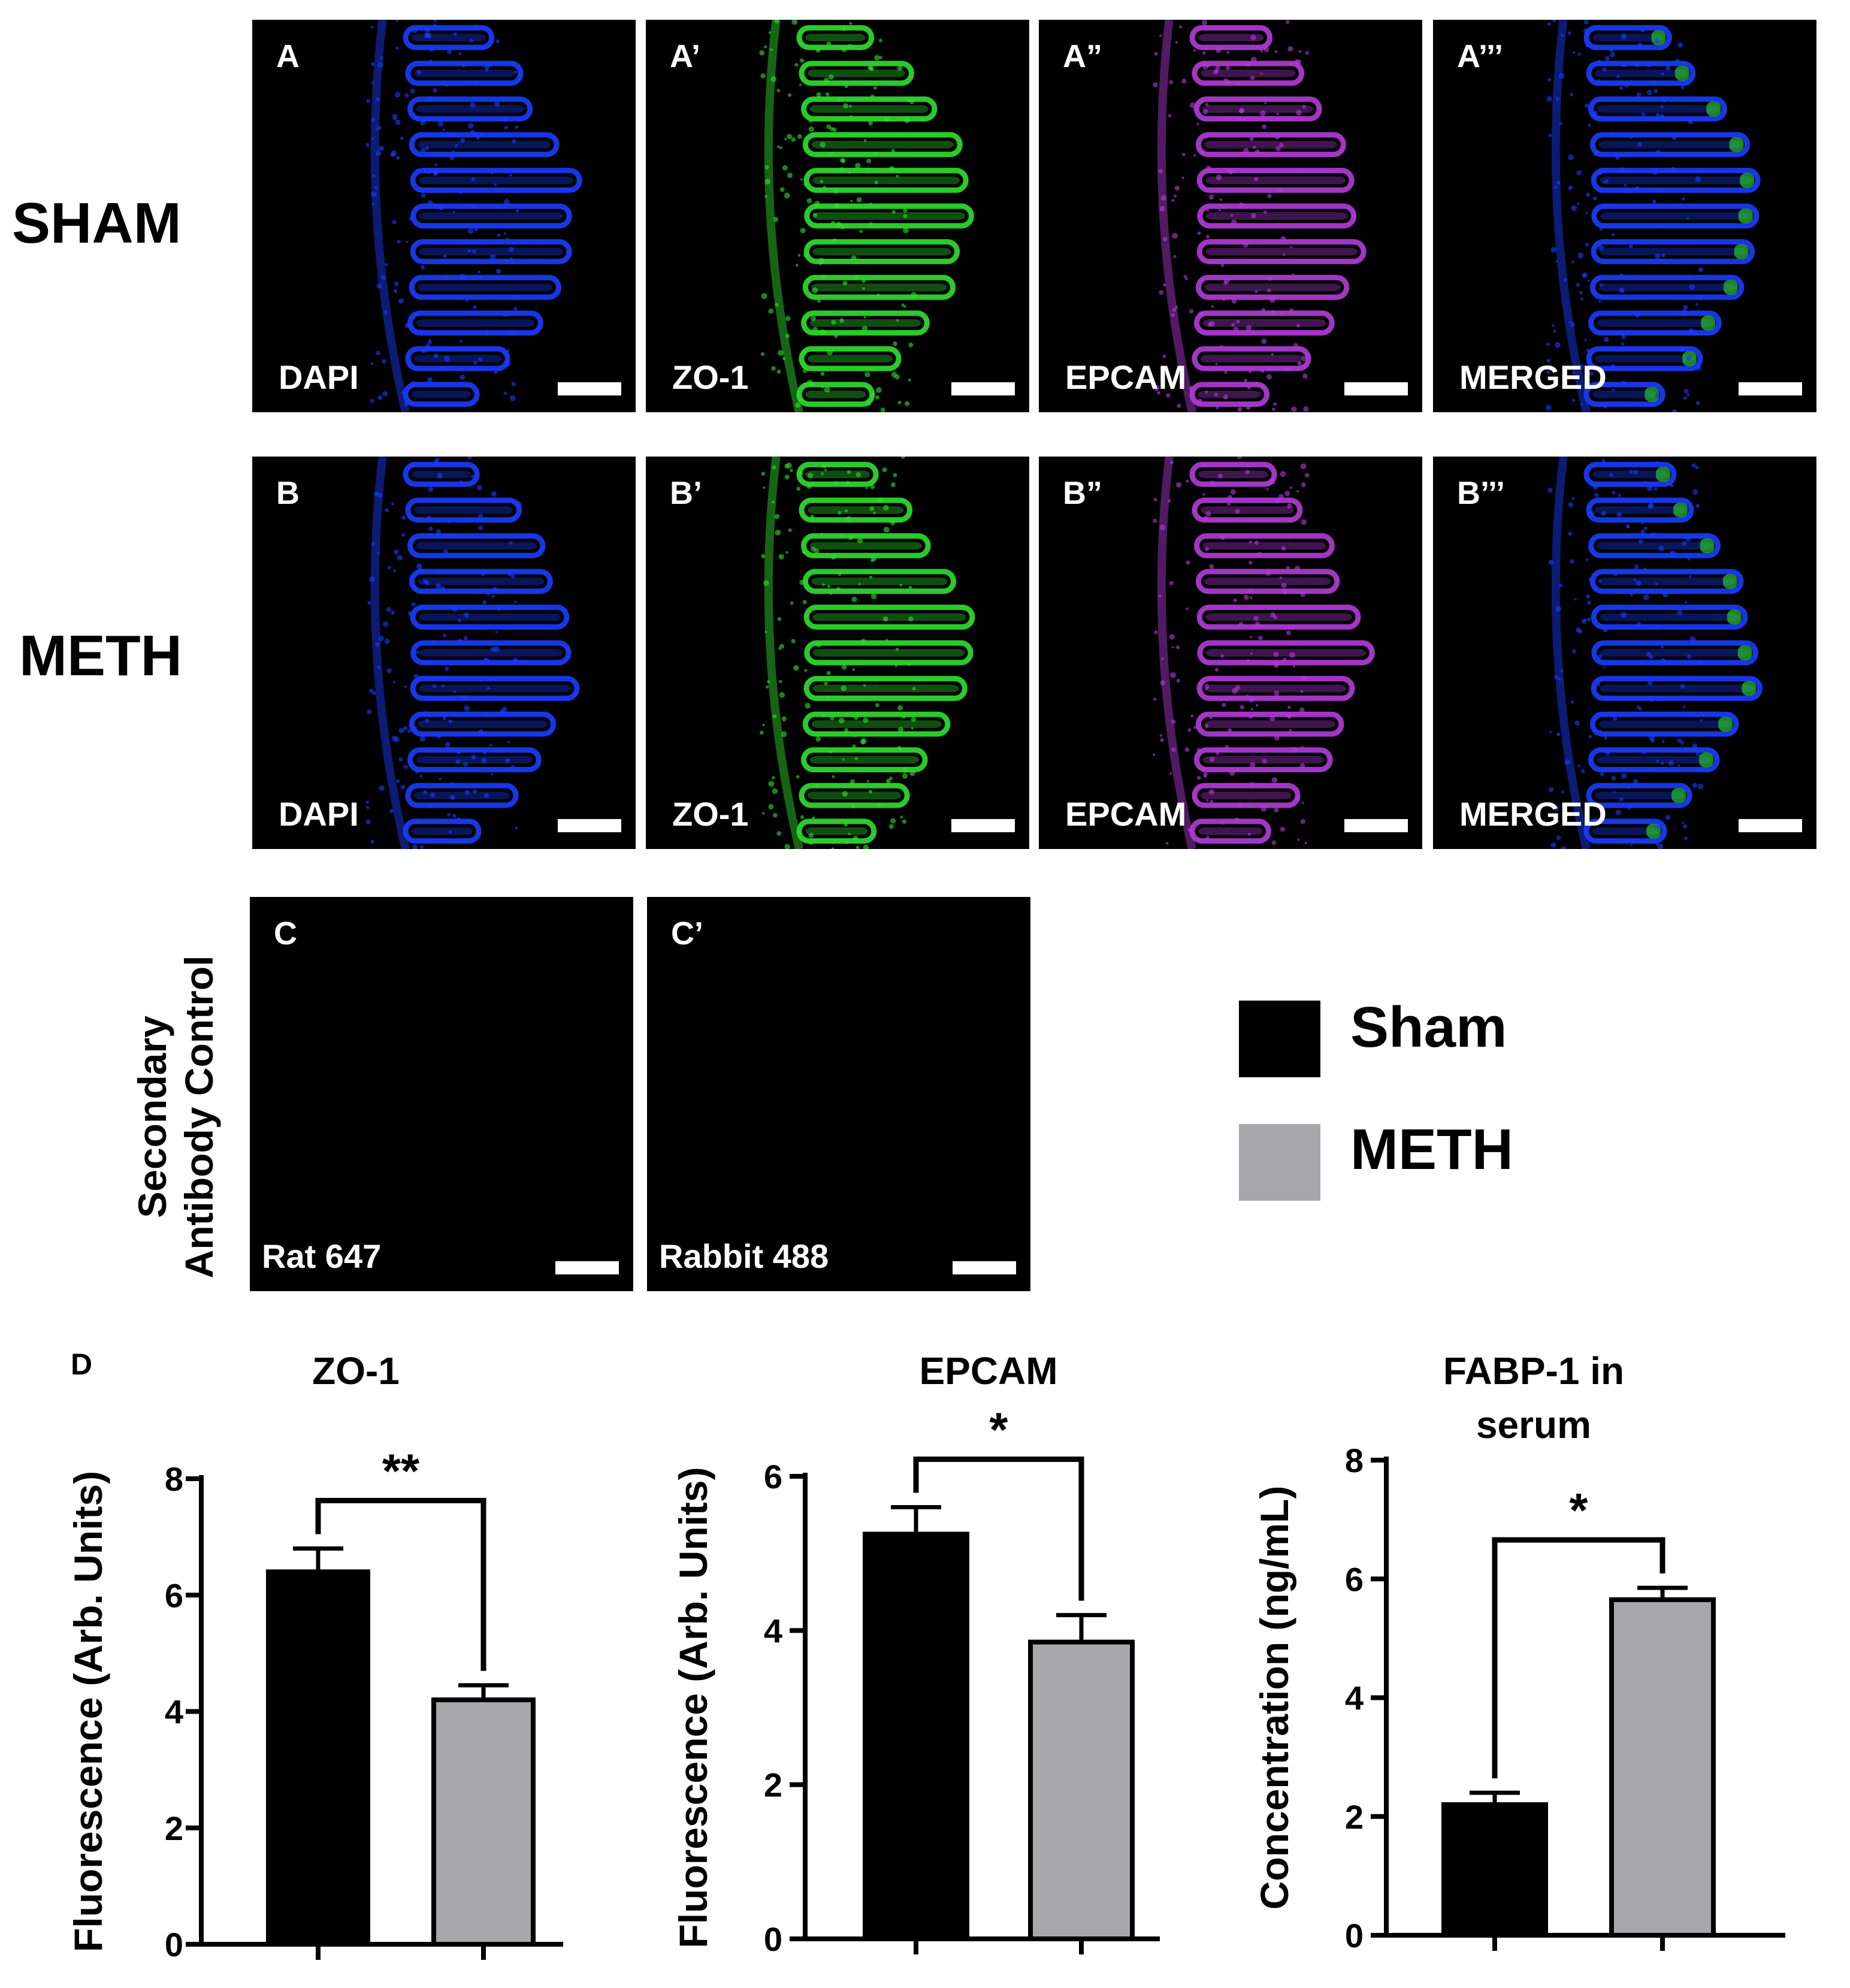  I want to click on panel-b1-image: B’ ZO-1, so click(838, 653).